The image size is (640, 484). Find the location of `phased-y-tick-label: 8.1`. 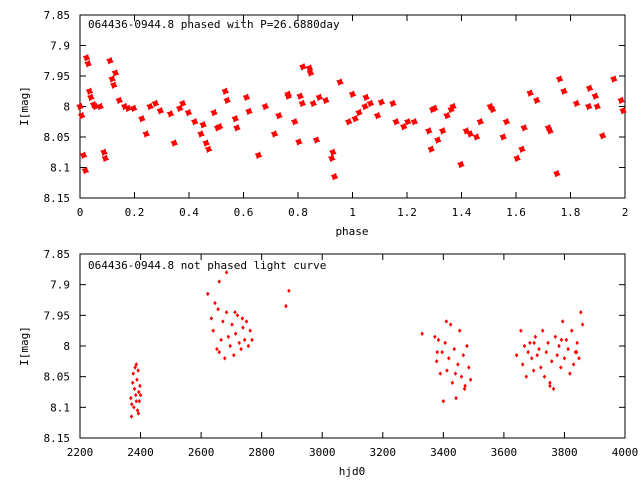

phased-y-tick-label: 8.1 is located at coordinates (60, 168).